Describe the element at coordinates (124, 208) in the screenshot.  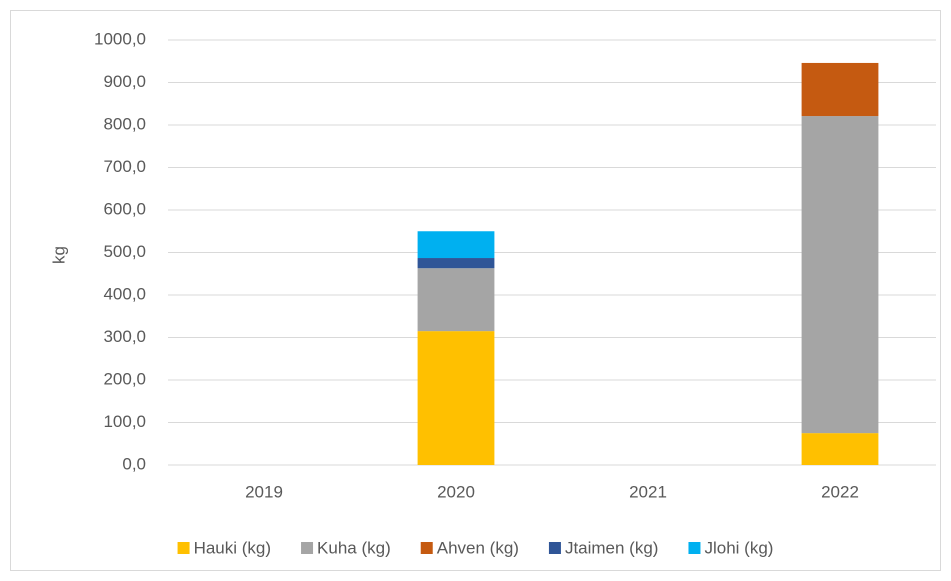
I see `y-tick-label: 600,0` at that location.